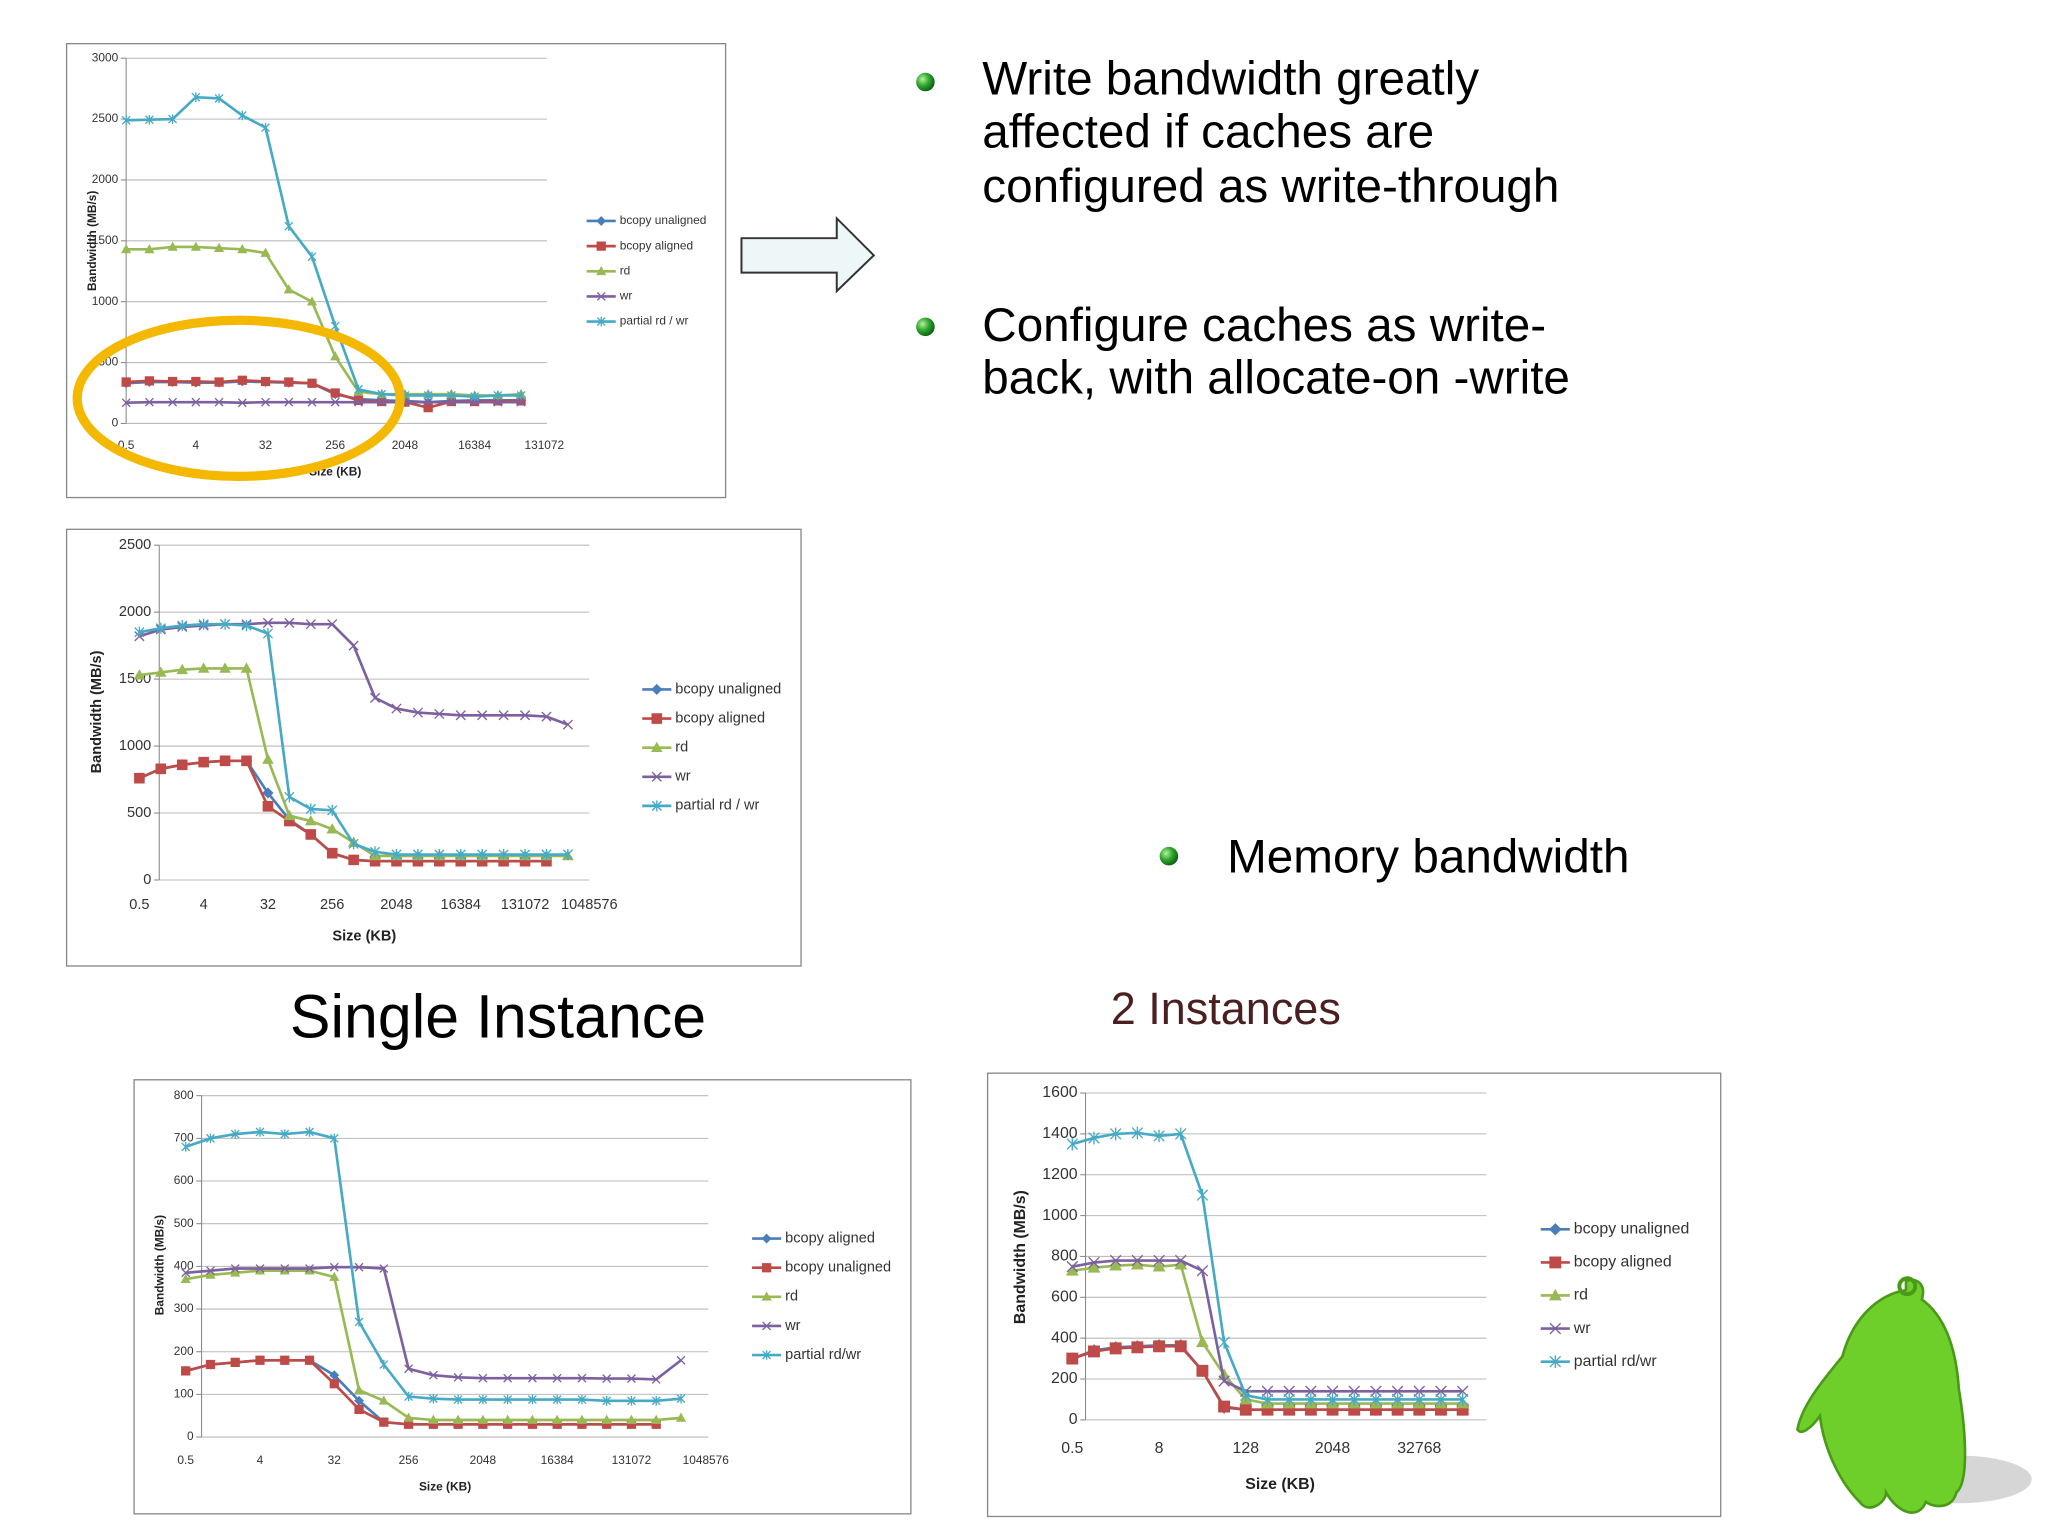  I want to click on y-tick-label: 100, so click(184, 1394).